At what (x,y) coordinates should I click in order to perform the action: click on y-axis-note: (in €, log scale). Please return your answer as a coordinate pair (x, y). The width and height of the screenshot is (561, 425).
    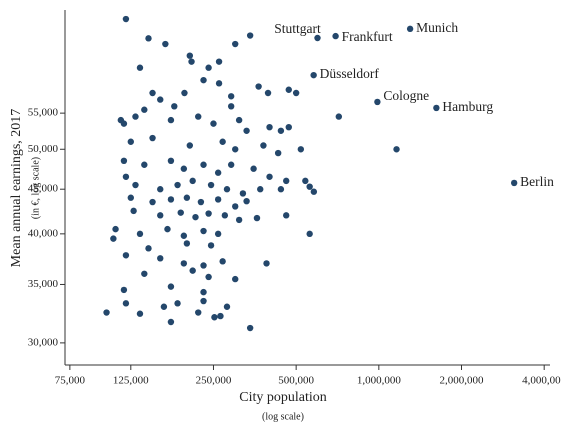
    Looking at the image, I should click on (35, 188).